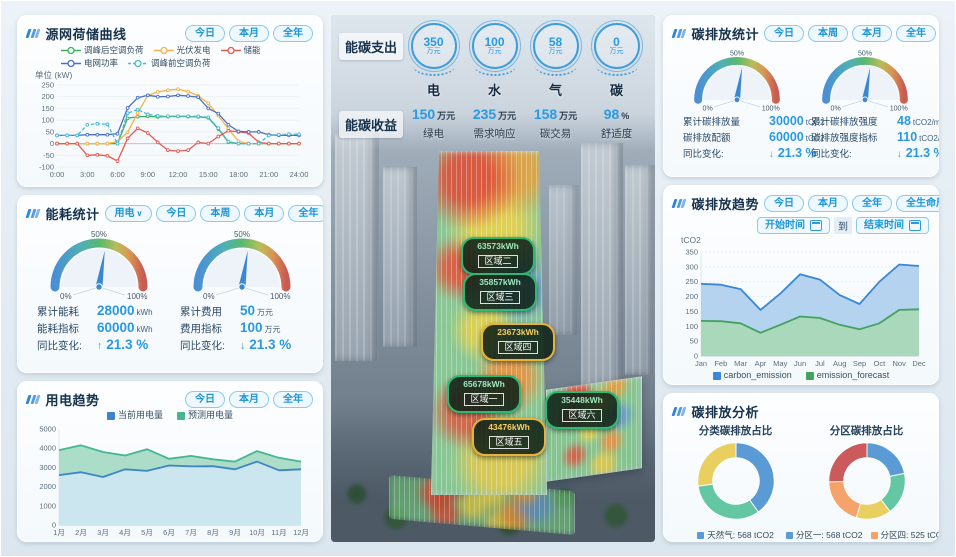 The width and height of the screenshot is (956, 557). What do you see at coordinates (816, 225) in the screenshot?
I see `calendar-icon` at bounding box center [816, 225].